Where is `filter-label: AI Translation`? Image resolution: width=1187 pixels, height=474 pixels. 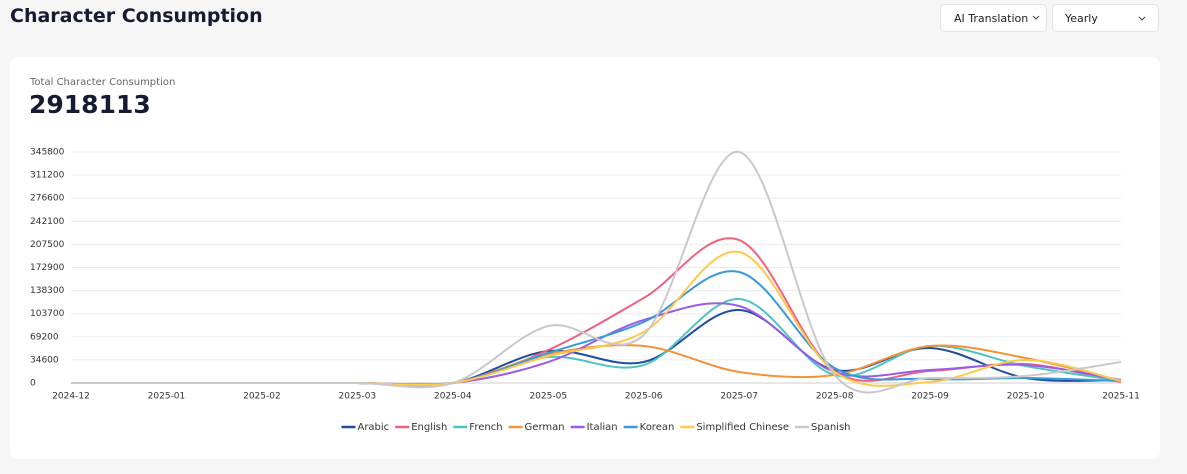 filter-label: AI Translation is located at coordinates (991, 18).